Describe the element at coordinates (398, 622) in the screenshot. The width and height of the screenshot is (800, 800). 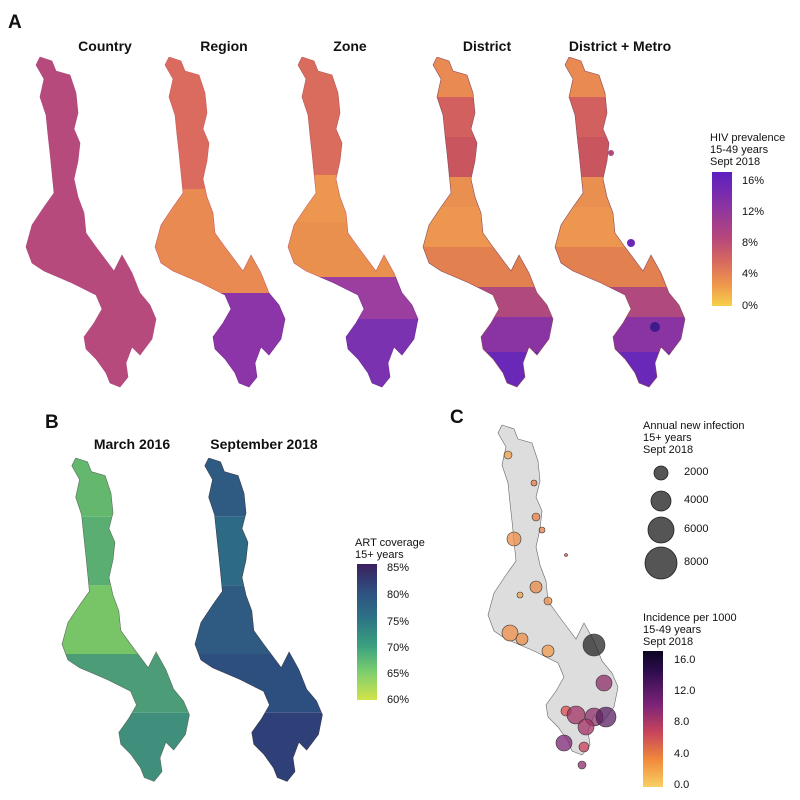
I see `art-tick: 75%` at that location.